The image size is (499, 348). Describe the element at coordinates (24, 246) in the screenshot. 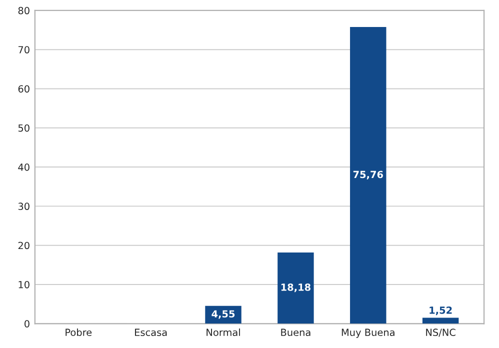

I see `y-tick-label: 20` at that location.